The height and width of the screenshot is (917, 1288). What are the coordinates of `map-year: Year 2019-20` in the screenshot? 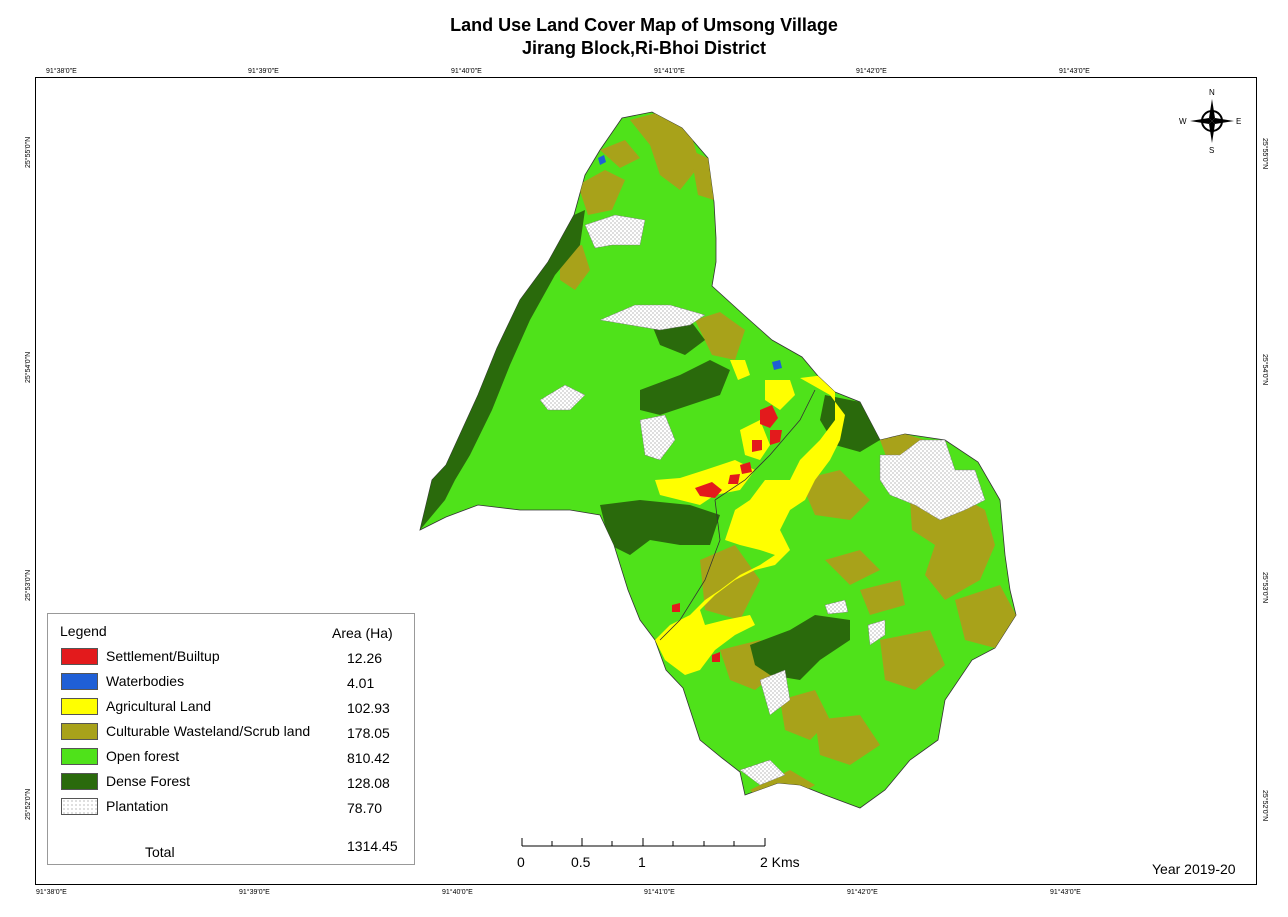 It's located at (1194, 869).